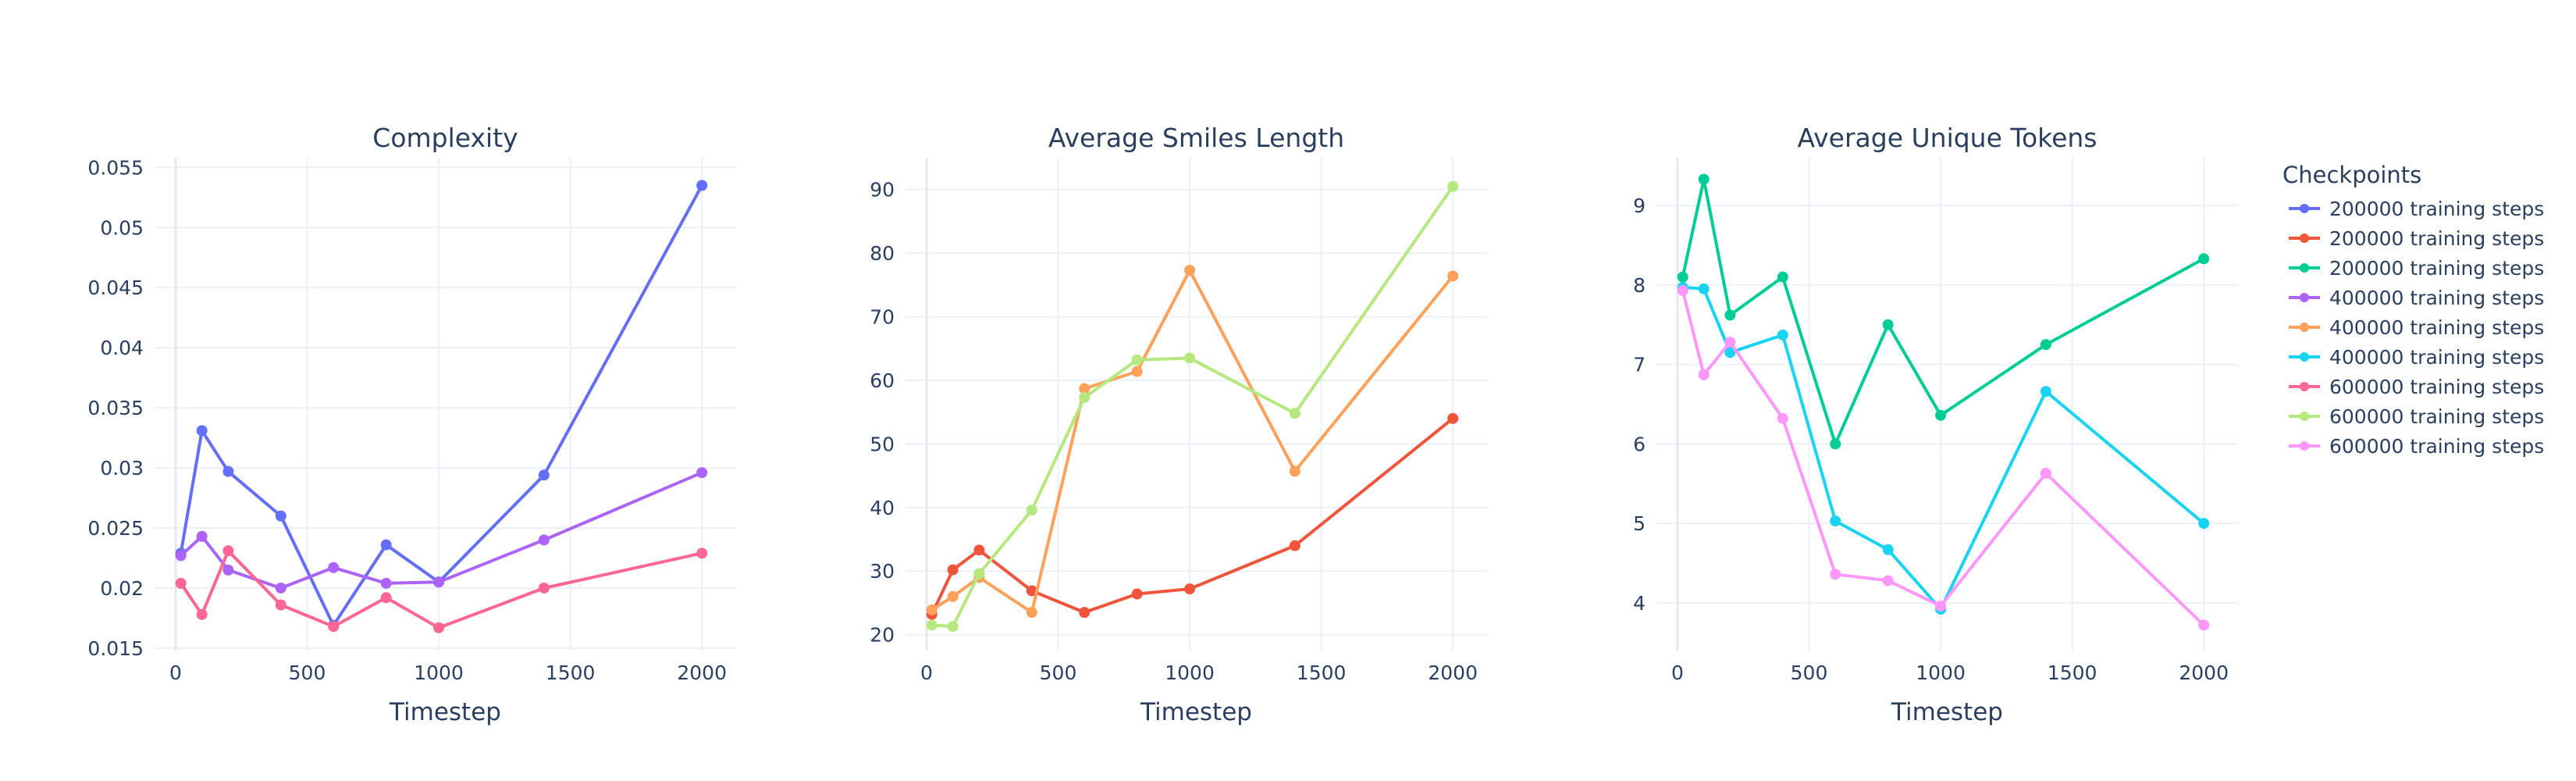  I want to click on average-smiles-length-y-tick-label: 90, so click(882, 190).